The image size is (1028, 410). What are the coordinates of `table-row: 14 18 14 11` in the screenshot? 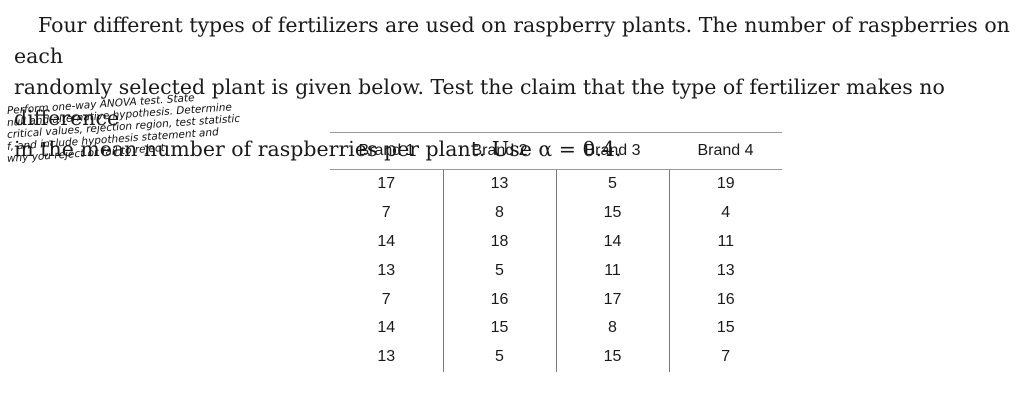 It's located at (556, 242).